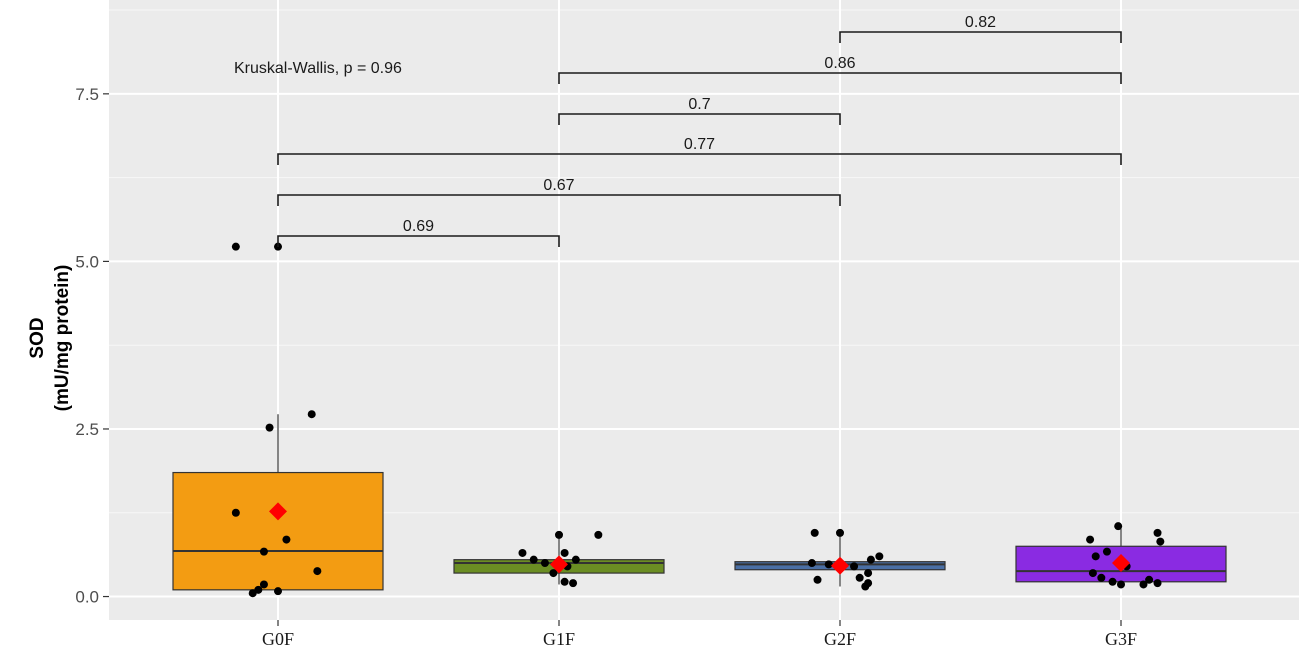 This screenshot has height=662, width=1299. What do you see at coordinates (87, 597) in the screenshot?
I see `y-tick-label: 0.0` at bounding box center [87, 597].